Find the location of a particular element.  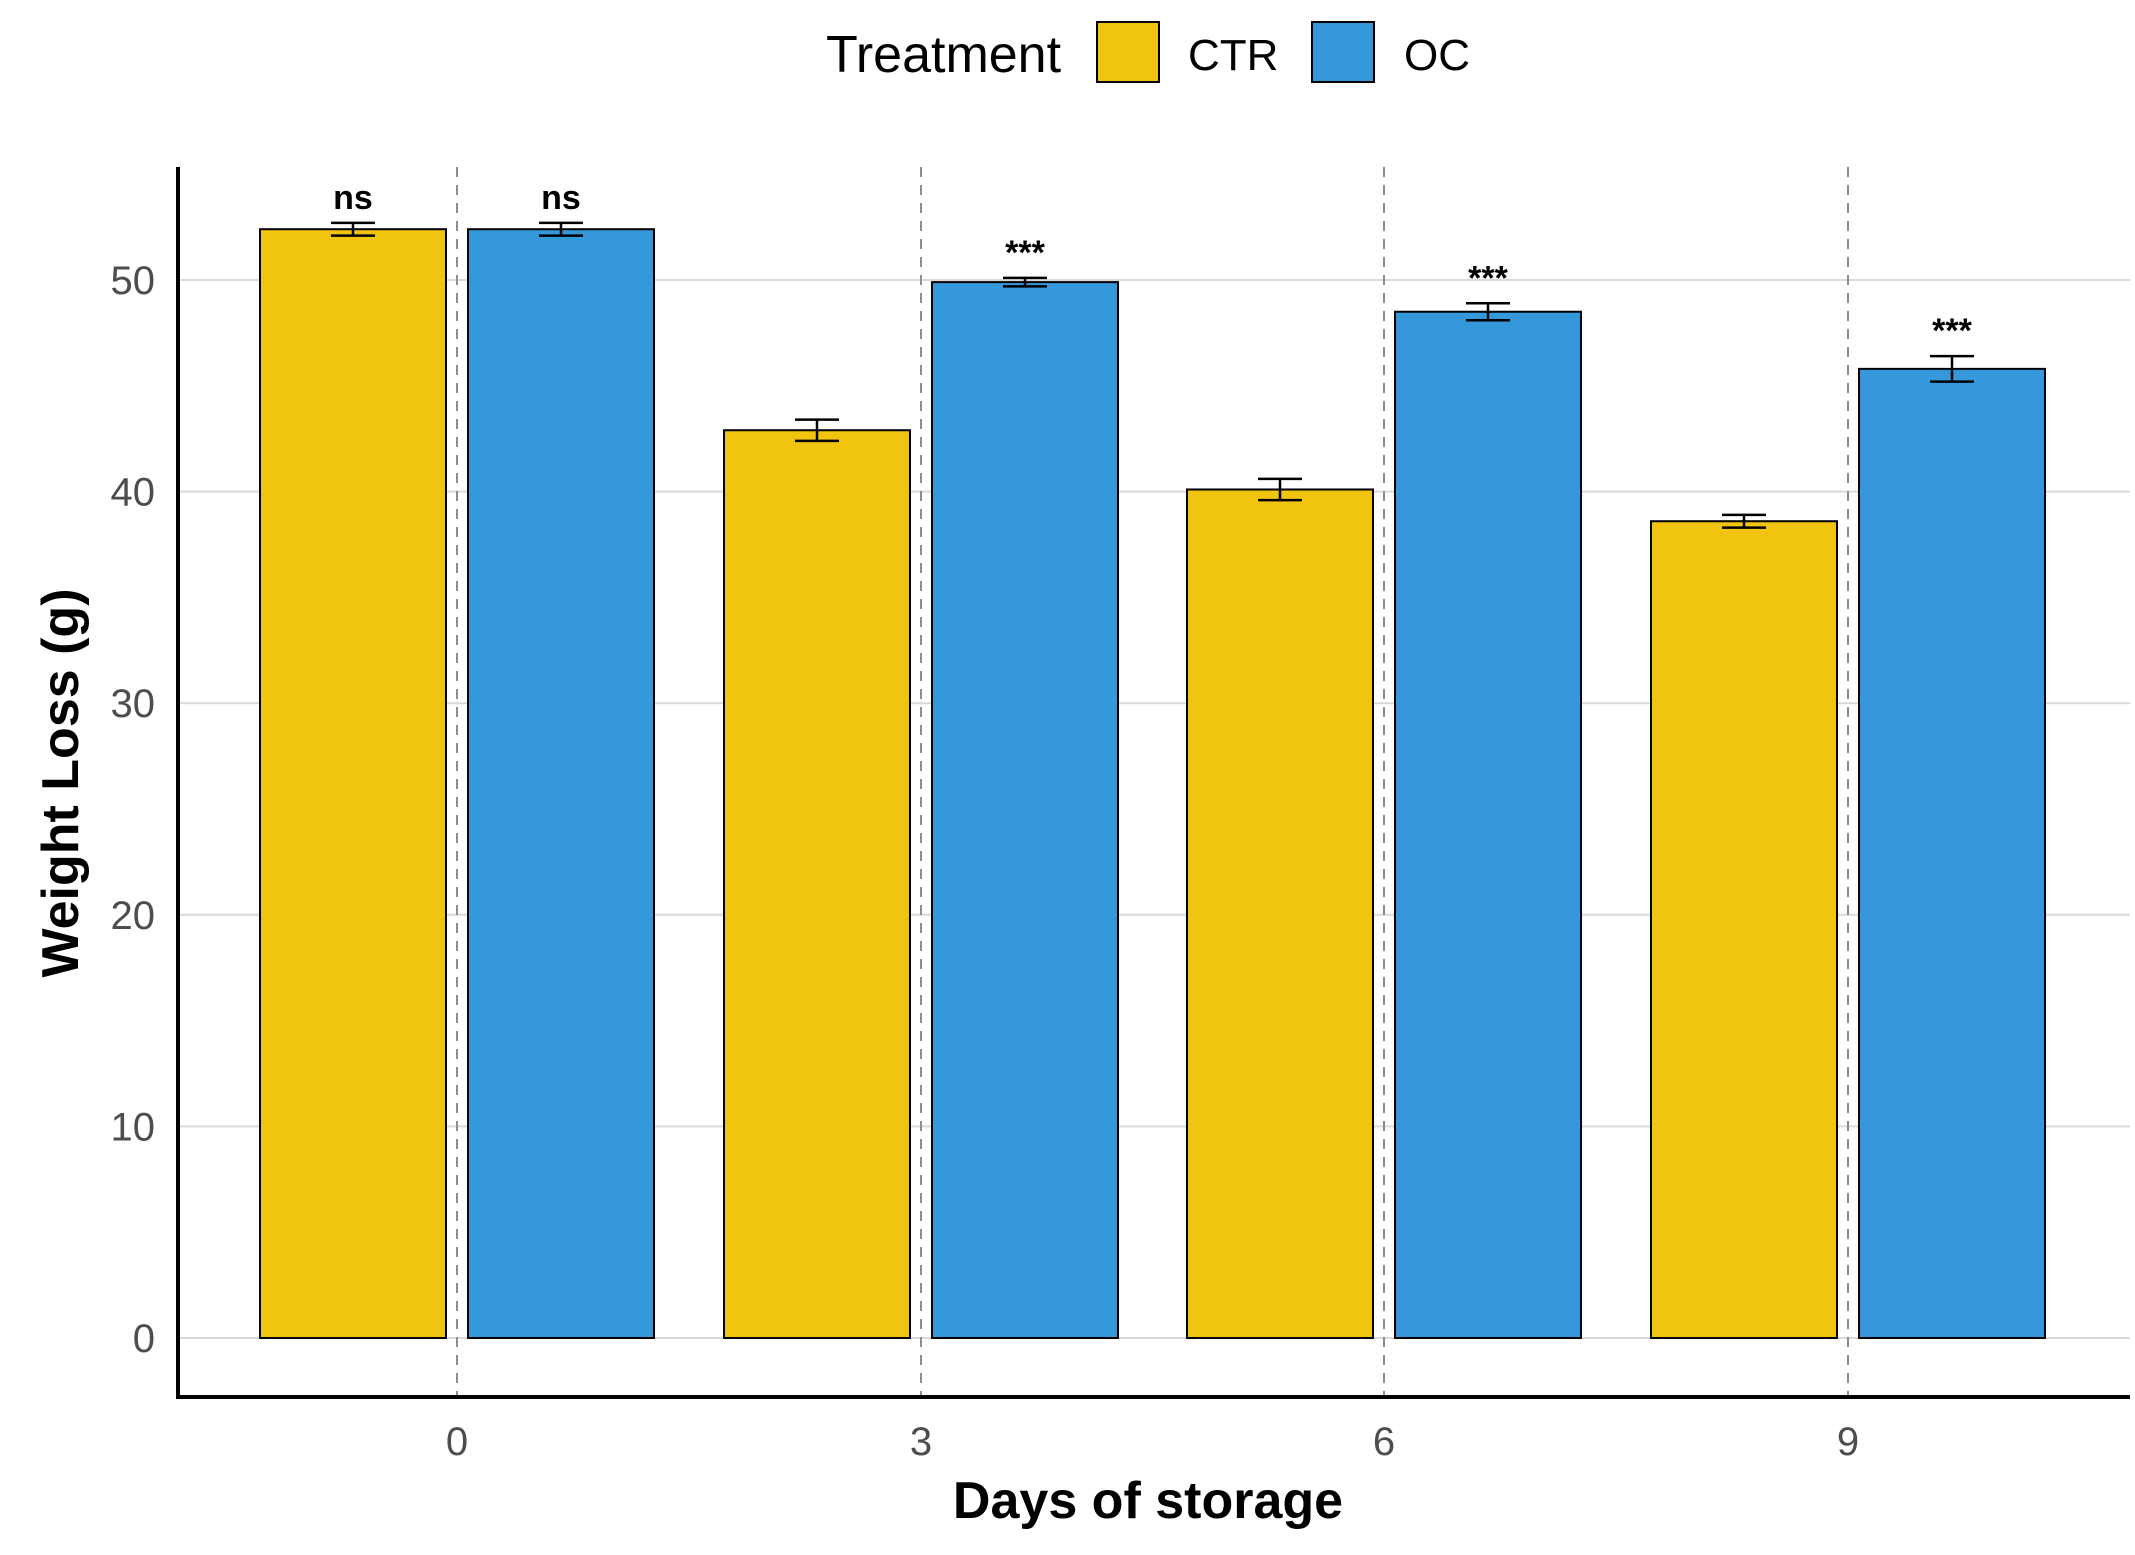

significance-label-ctr-day-0: ns is located at coordinates (353, 198).